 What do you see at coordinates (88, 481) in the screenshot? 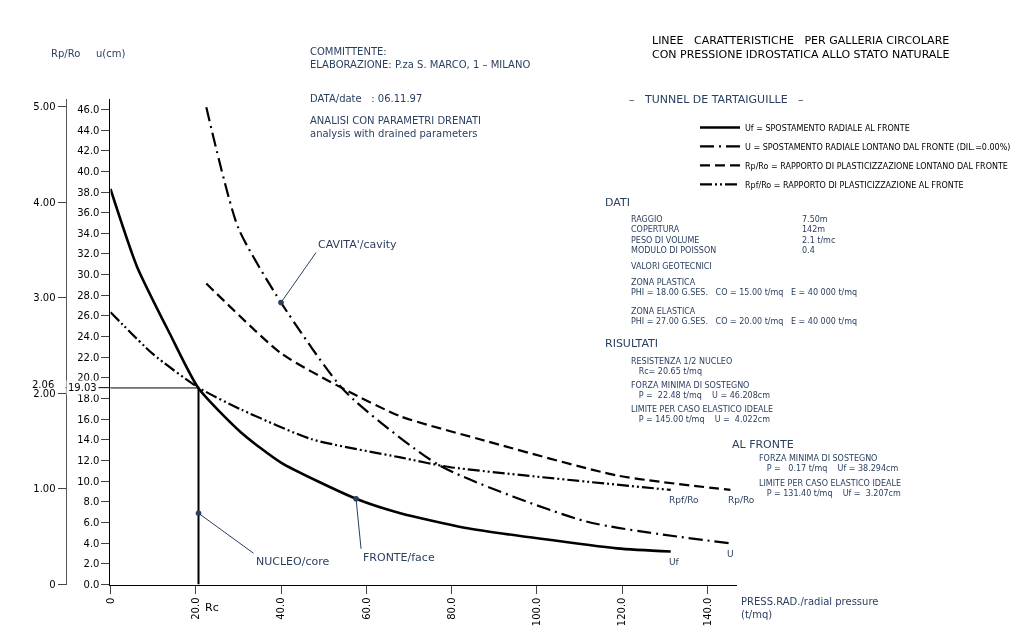
I see `y-tick-label: 10.0` at bounding box center [88, 481].